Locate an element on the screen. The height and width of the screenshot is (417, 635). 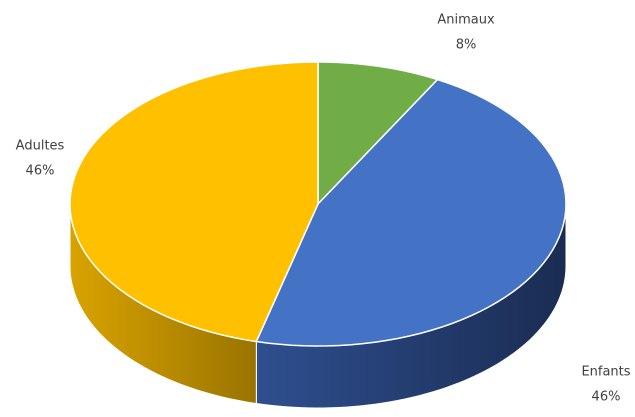
data-label-value: 8% is located at coordinates (466, 45).